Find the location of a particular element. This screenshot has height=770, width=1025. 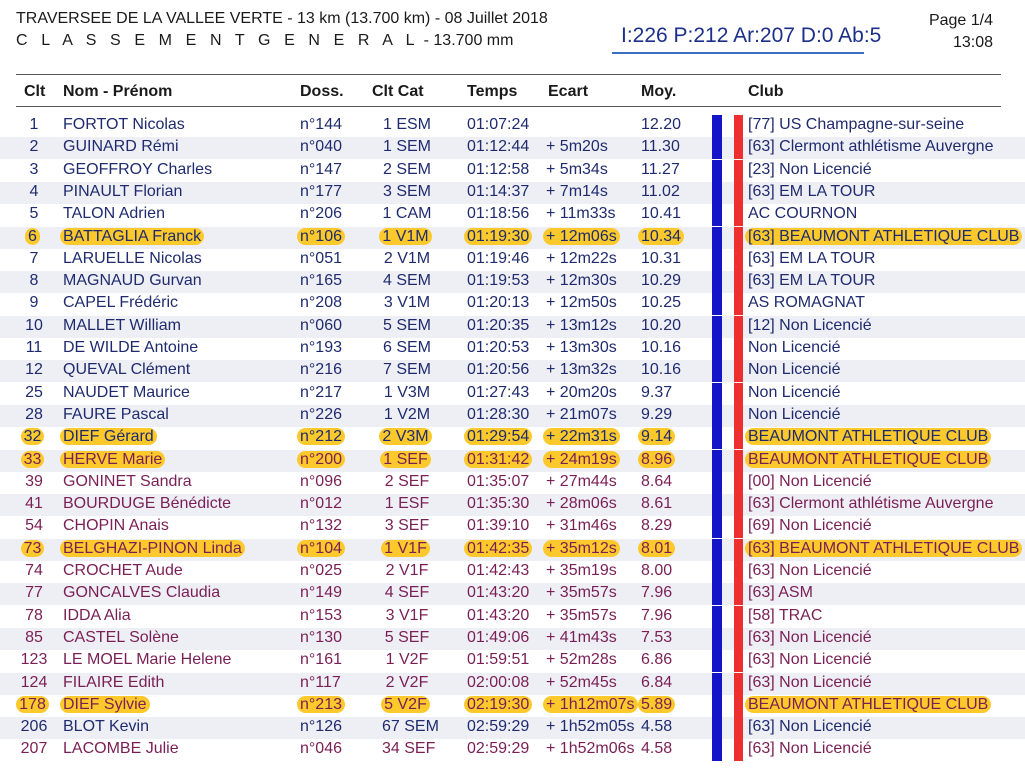

bib-cell: n°147 is located at coordinates (321, 170).